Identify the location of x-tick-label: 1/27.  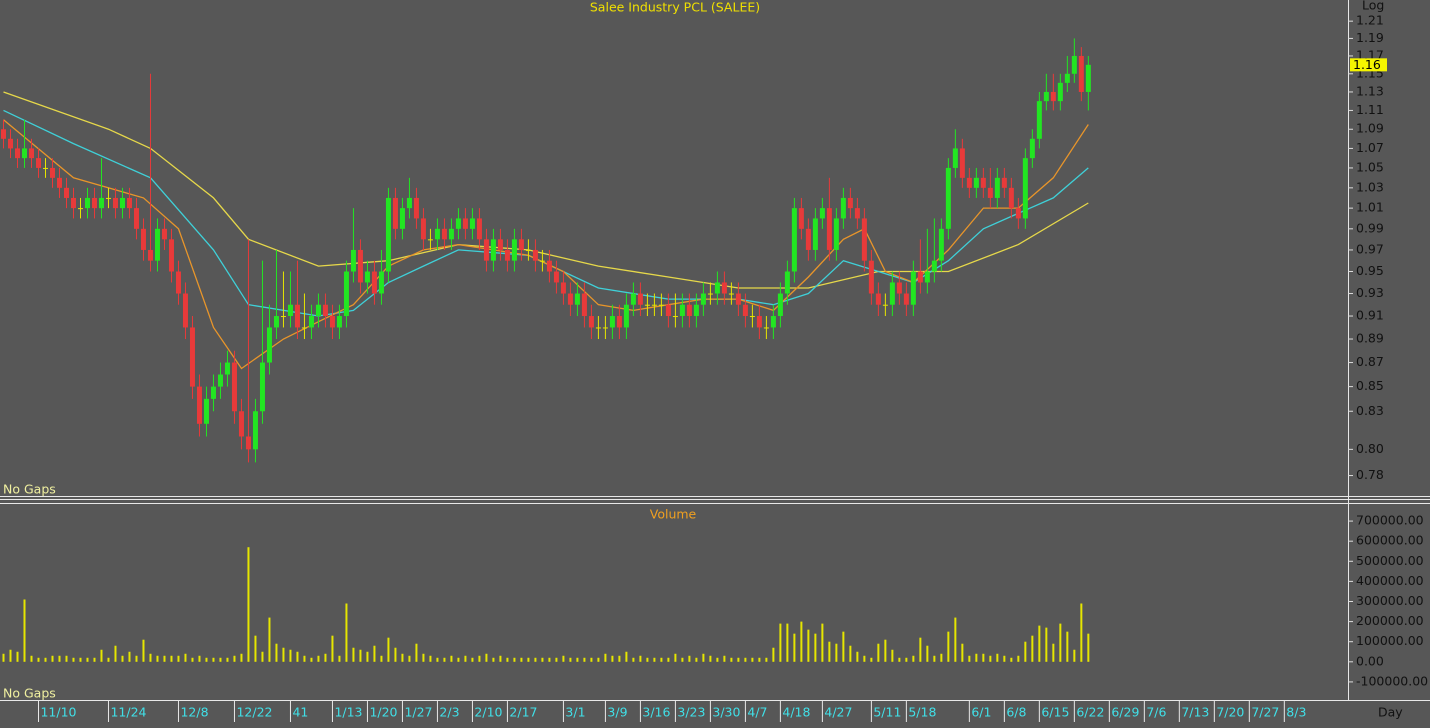
(418, 712).